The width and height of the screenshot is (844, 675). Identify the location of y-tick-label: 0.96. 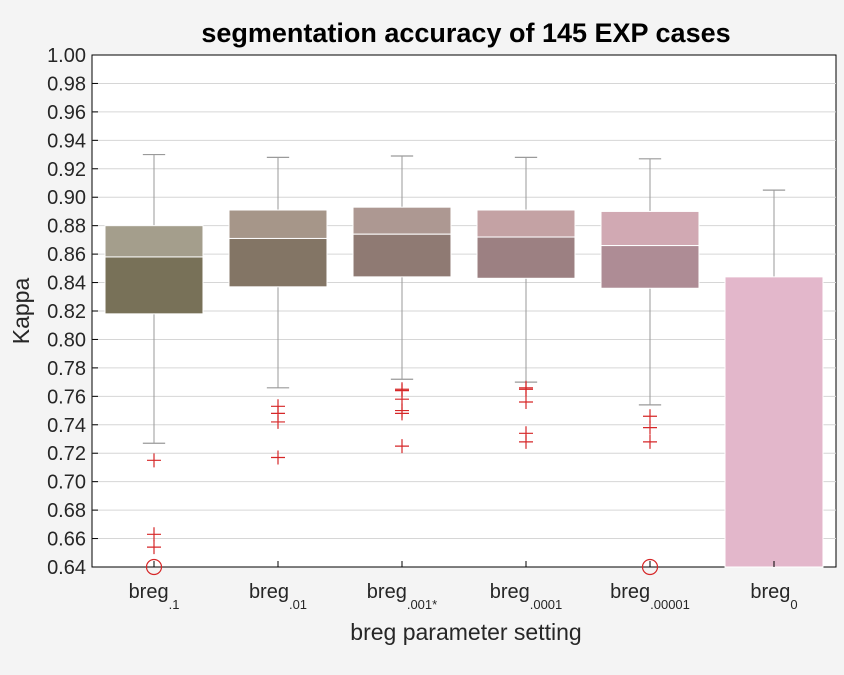
(66, 113).